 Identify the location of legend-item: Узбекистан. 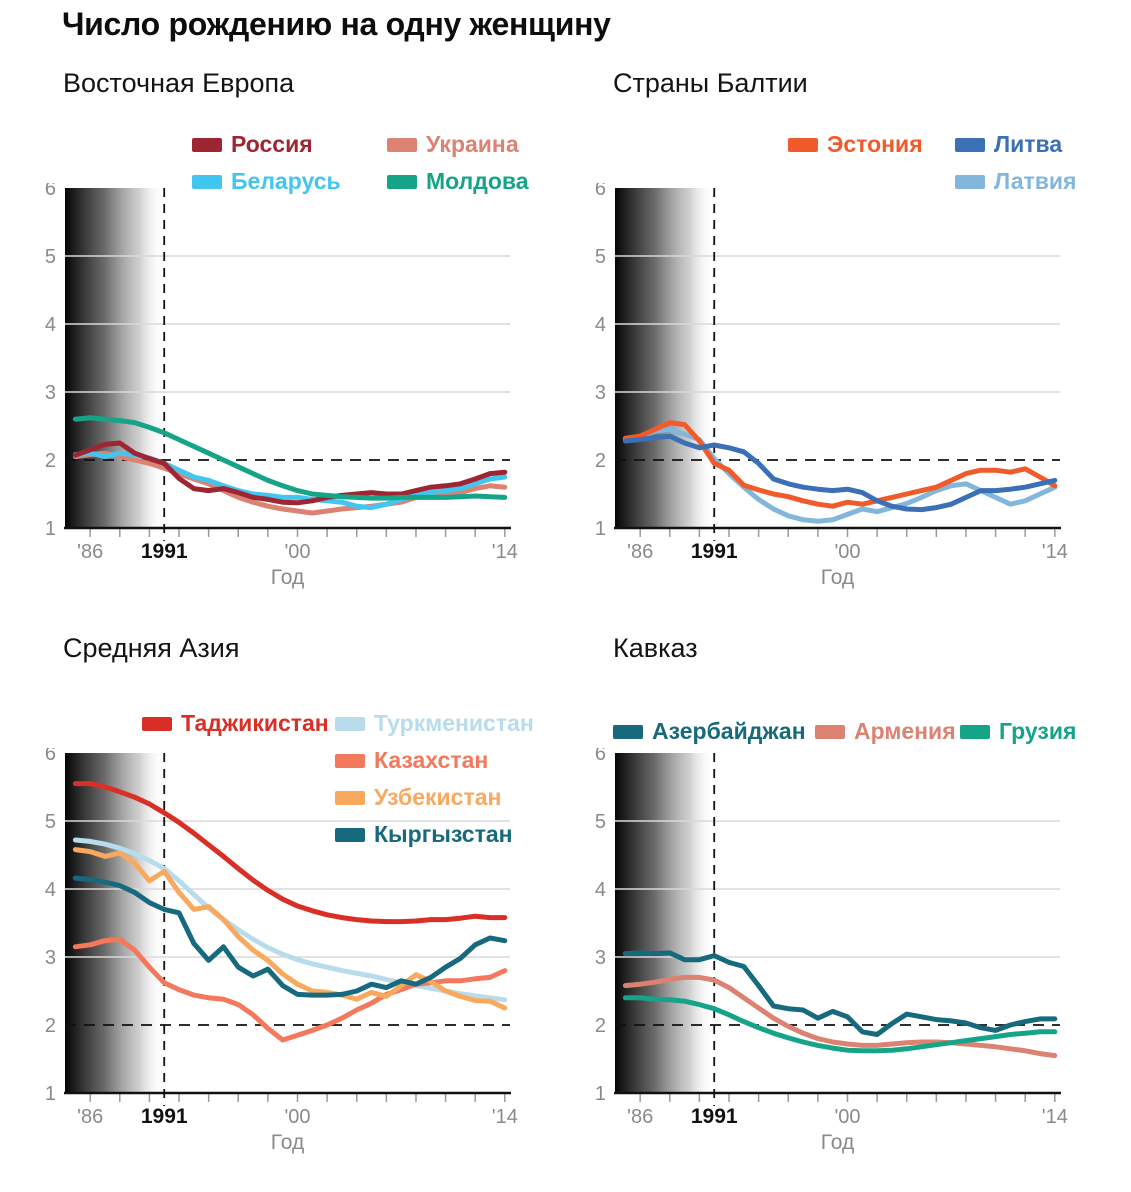
(431, 797).